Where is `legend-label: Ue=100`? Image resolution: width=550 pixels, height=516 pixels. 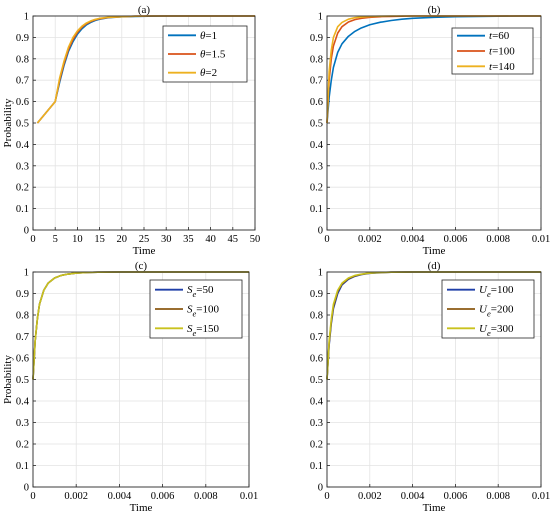
legend-label: Ue=100 is located at coordinates (496, 291).